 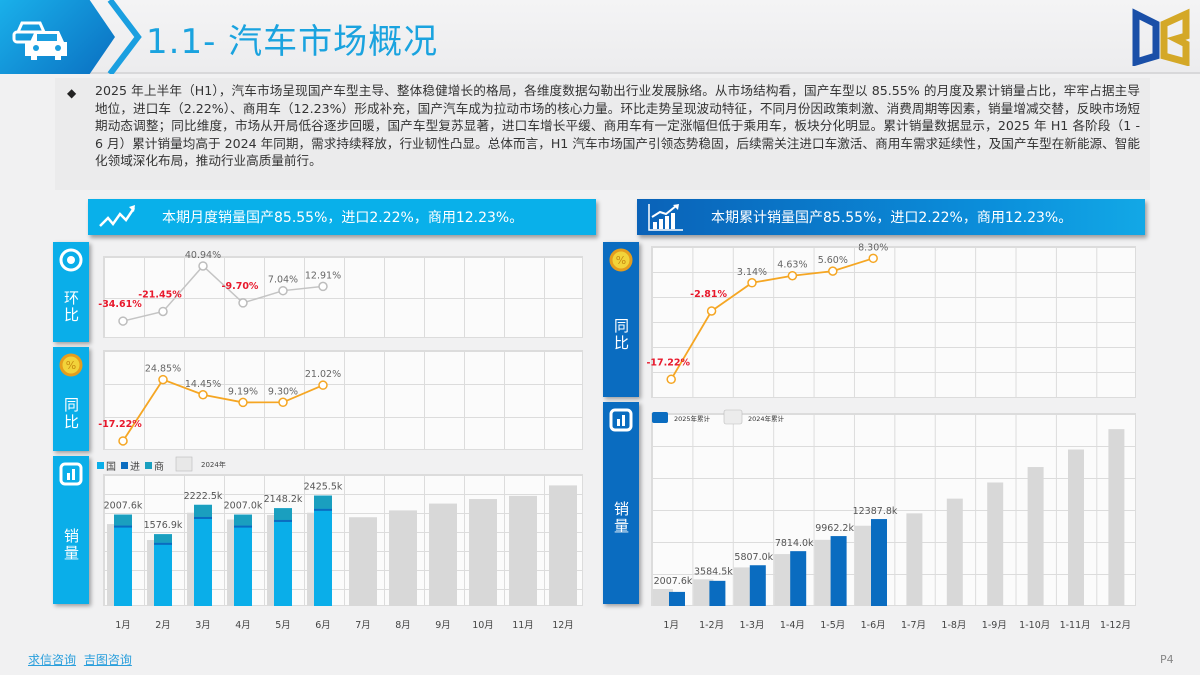 I want to click on svg-text: 2025年累计, so click(x=692, y=418).